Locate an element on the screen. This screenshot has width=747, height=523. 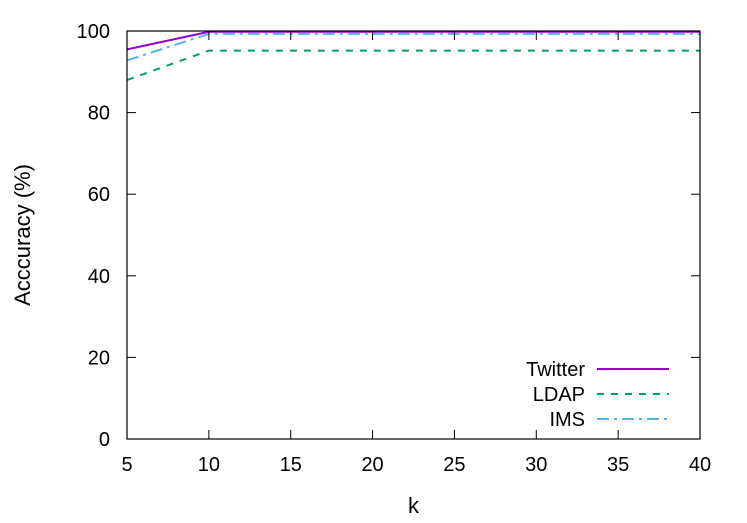
x-tick-label: 5 is located at coordinates (126, 465).